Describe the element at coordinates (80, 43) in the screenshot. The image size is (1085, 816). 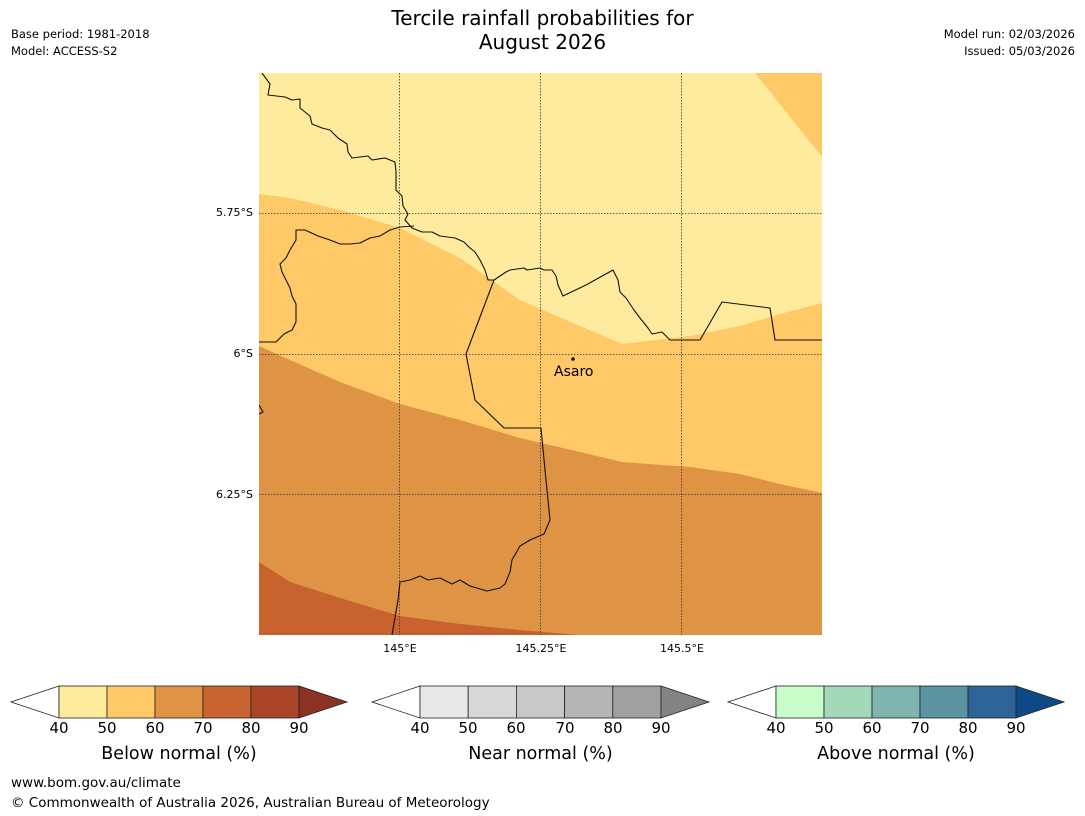
I see `meta-left: Base period: 1981-2018 Model: ACCESS-S2` at that location.